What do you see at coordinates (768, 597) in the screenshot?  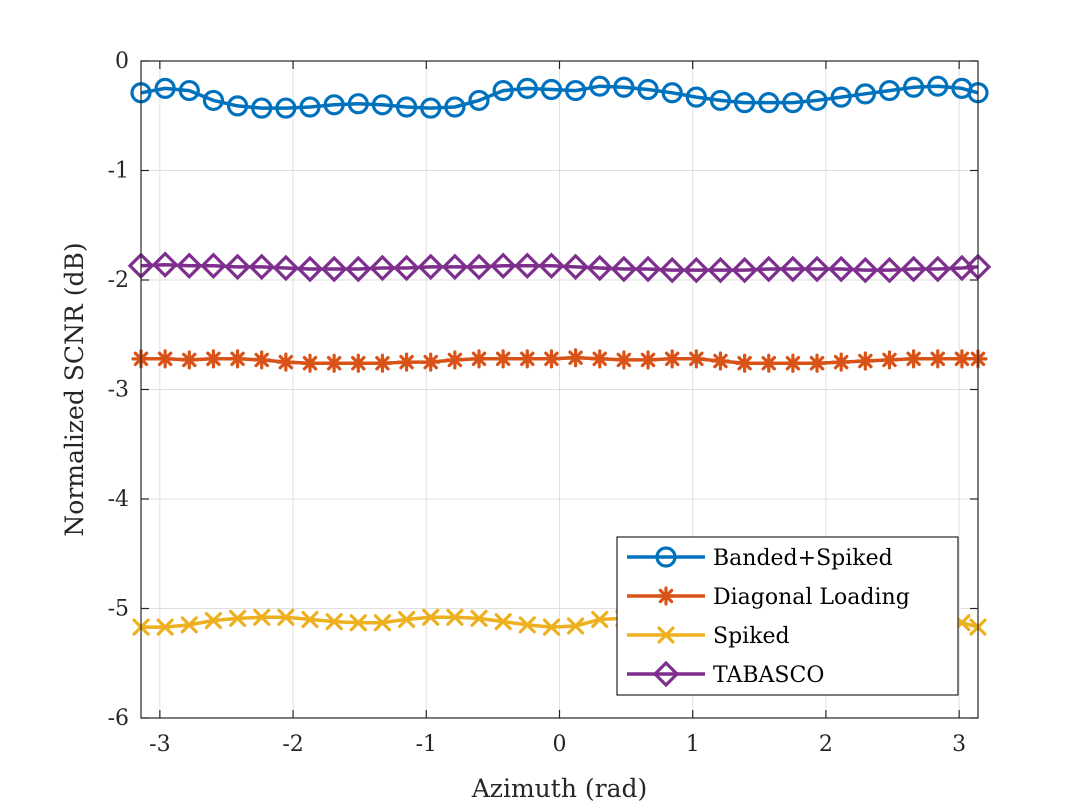 I see `legend-item-diagonal-loading: Diagonal Loading` at bounding box center [768, 597].